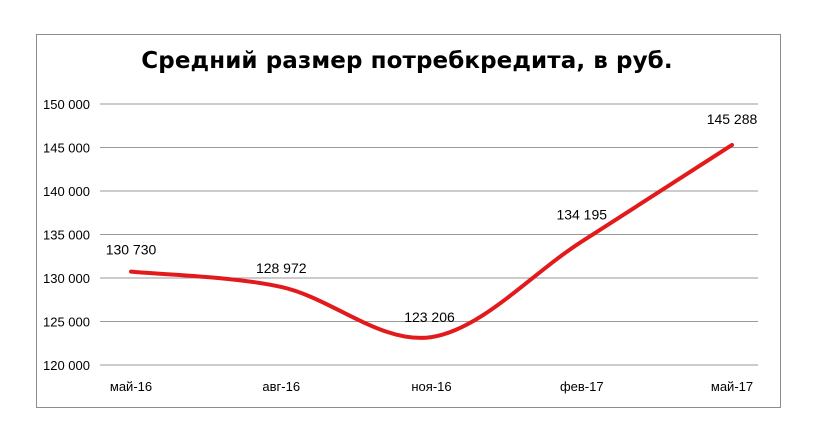 The height and width of the screenshot is (443, 814). I want to click on chart-title: Средний размер потребкредита, в руб., so click(407, 61).